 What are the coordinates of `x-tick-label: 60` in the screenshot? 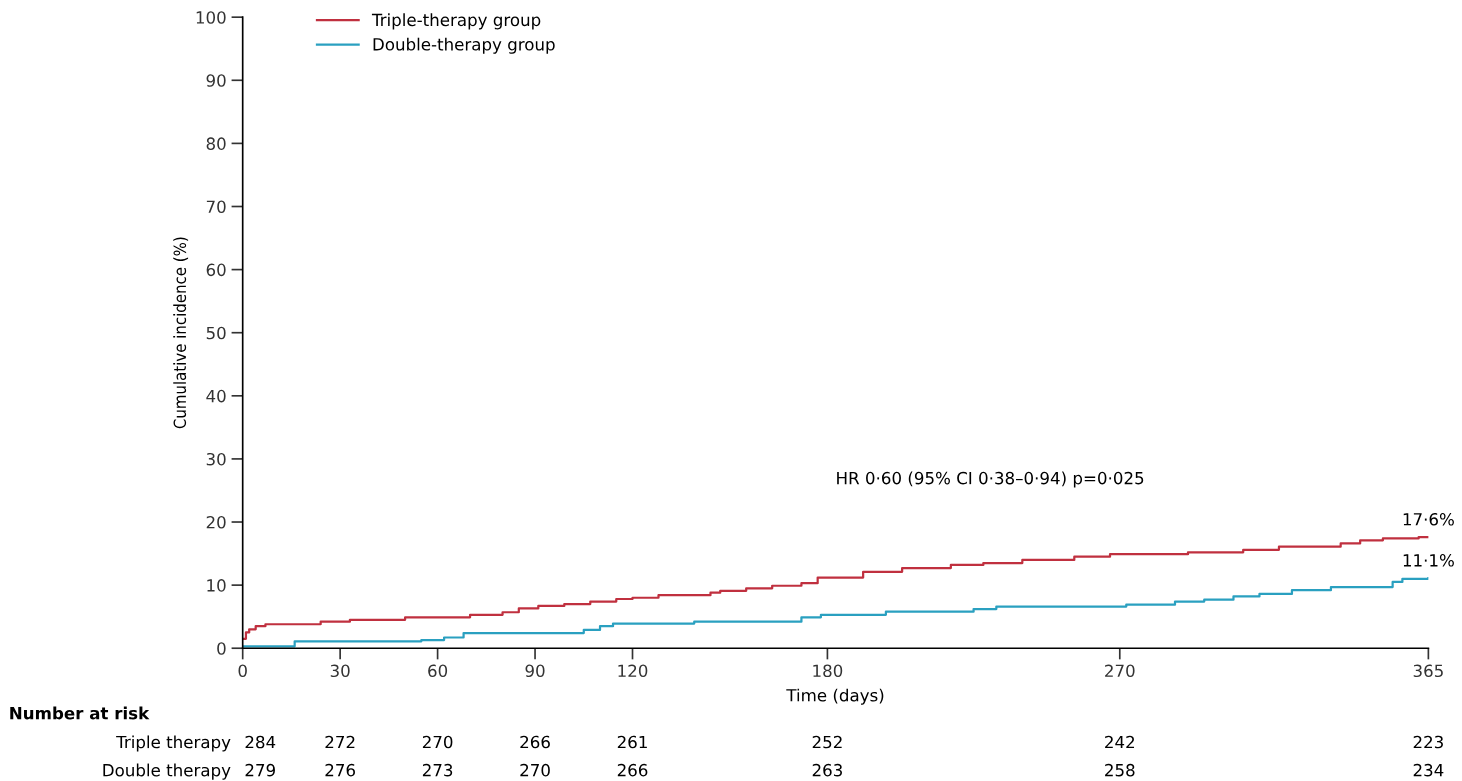 It's located at (438, 671).